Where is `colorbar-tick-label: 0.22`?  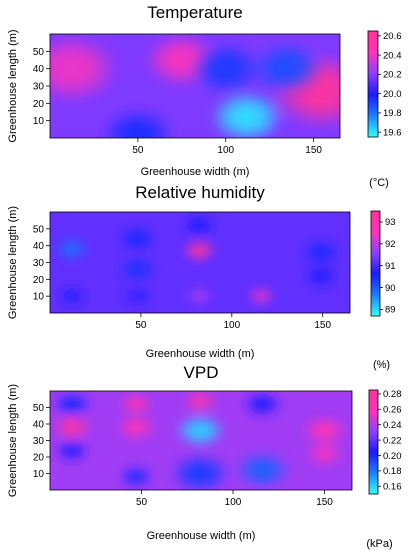 colorbar-tick-label: 0.22 is located at coordinates (392, 440).